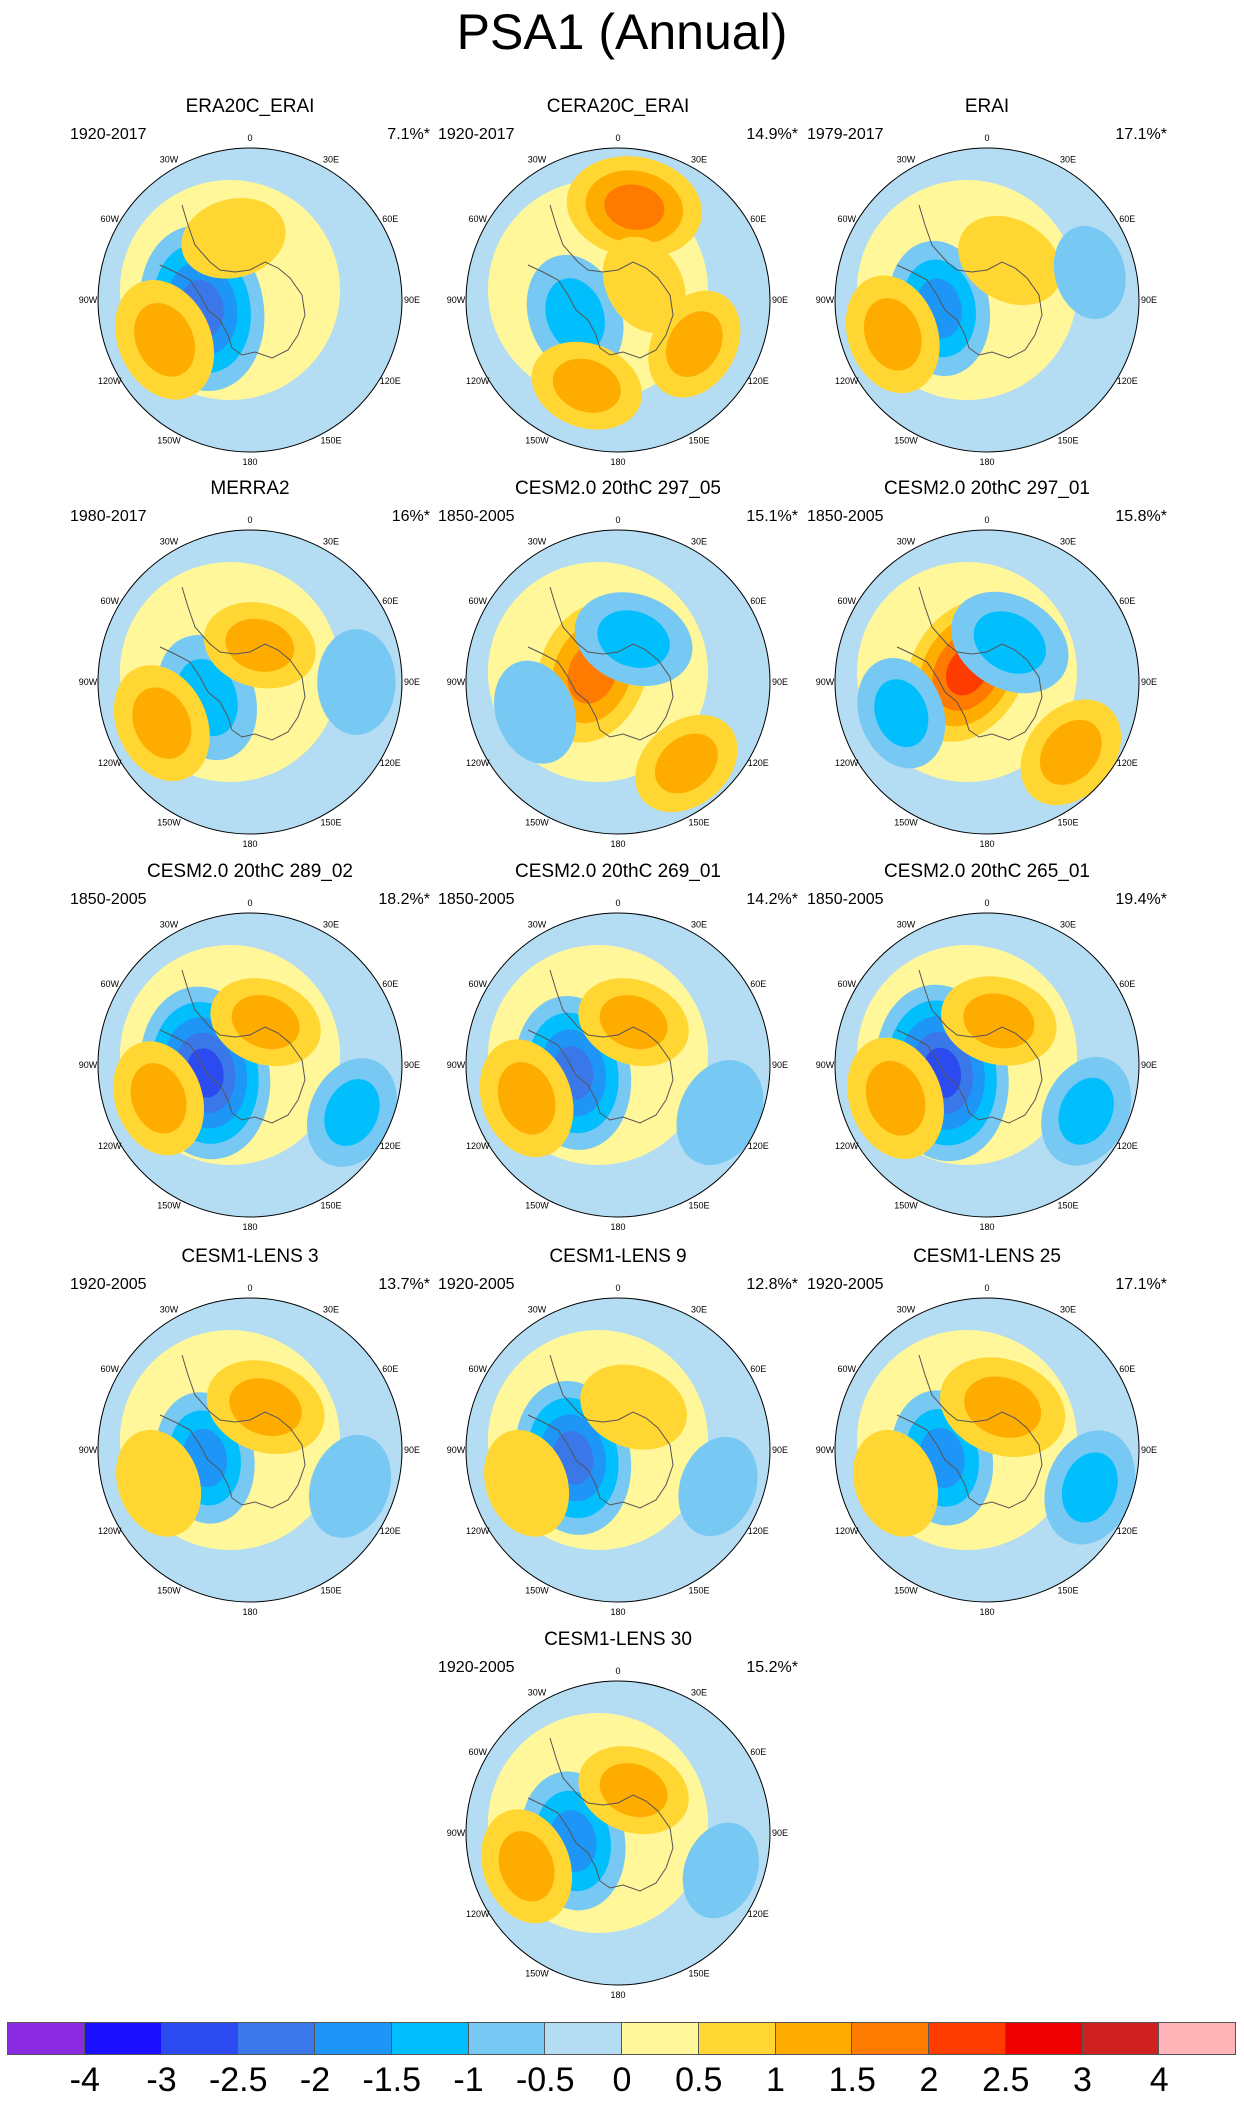 The image size is (1244, 2107). Describe the element at coordinates (772, 899) in the screenshot. I see `panel-variance: 14.2%*` at that location.